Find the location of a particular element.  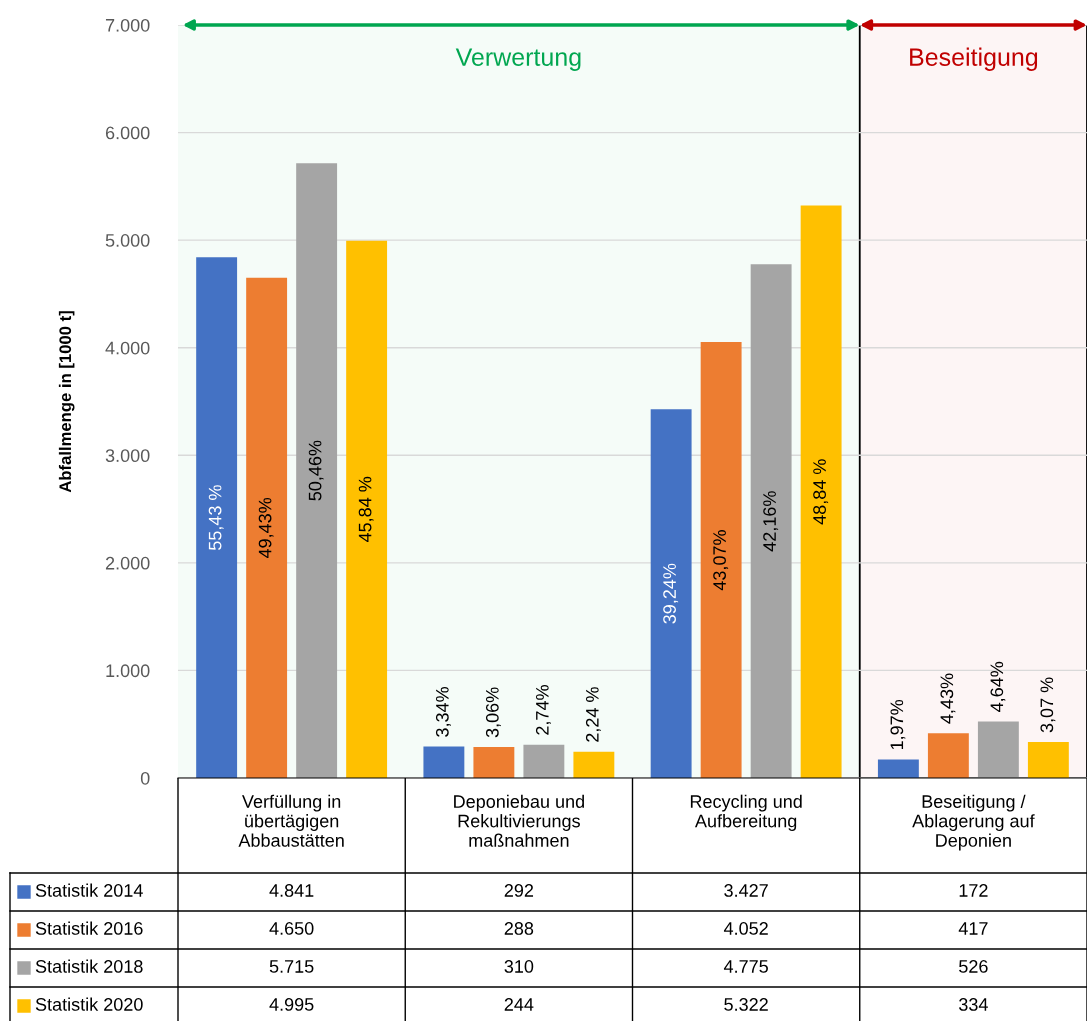

data-label: 5.322 is located at coordinates (746, 1004).